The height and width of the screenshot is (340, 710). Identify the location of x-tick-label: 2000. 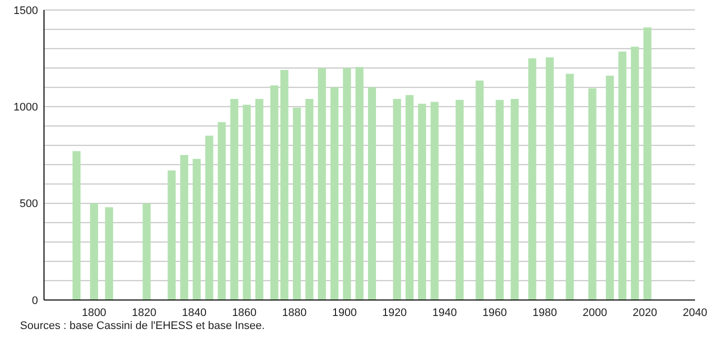
(595, 312).